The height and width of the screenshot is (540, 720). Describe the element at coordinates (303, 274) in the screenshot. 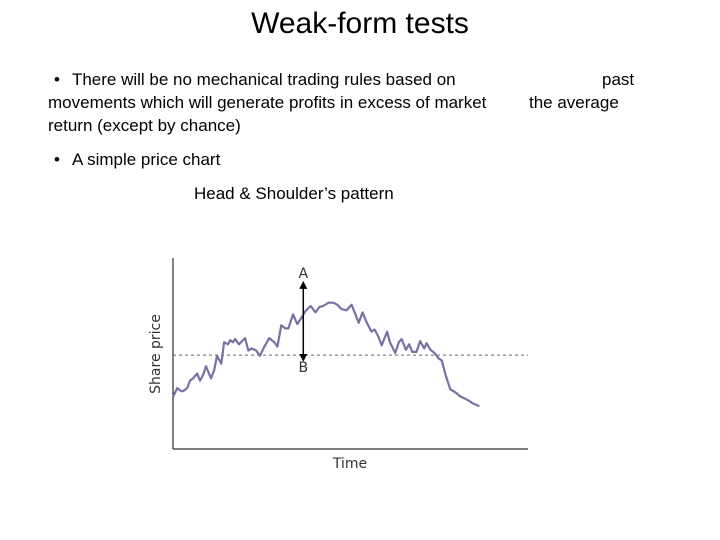

I see `annotation-a: A` at that location.